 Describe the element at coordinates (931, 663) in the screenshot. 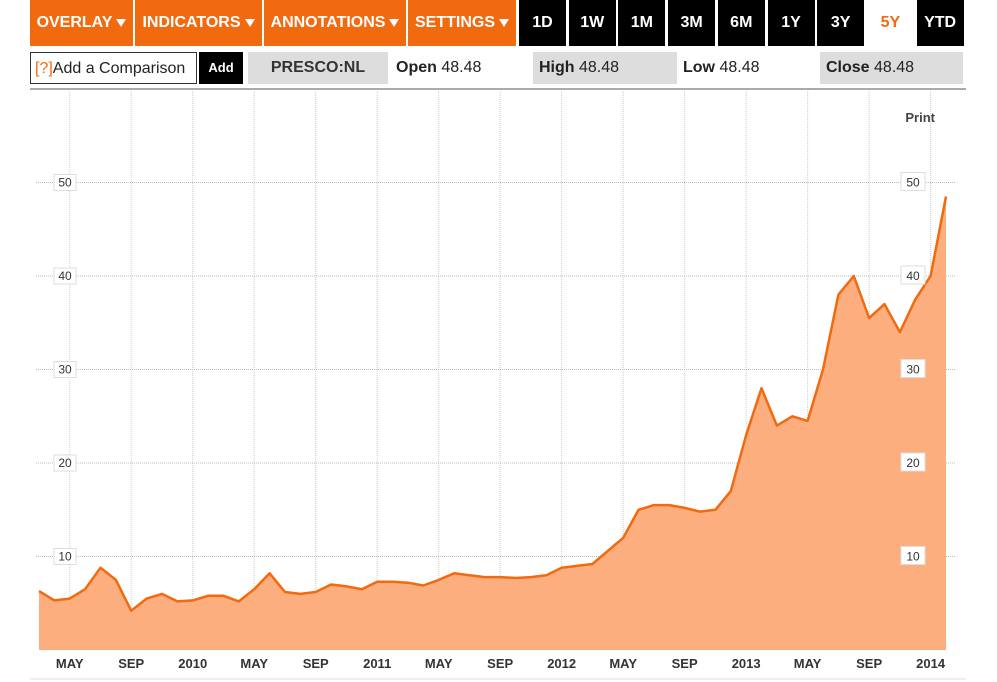

I see `x-tick-label: 2014` at that location.